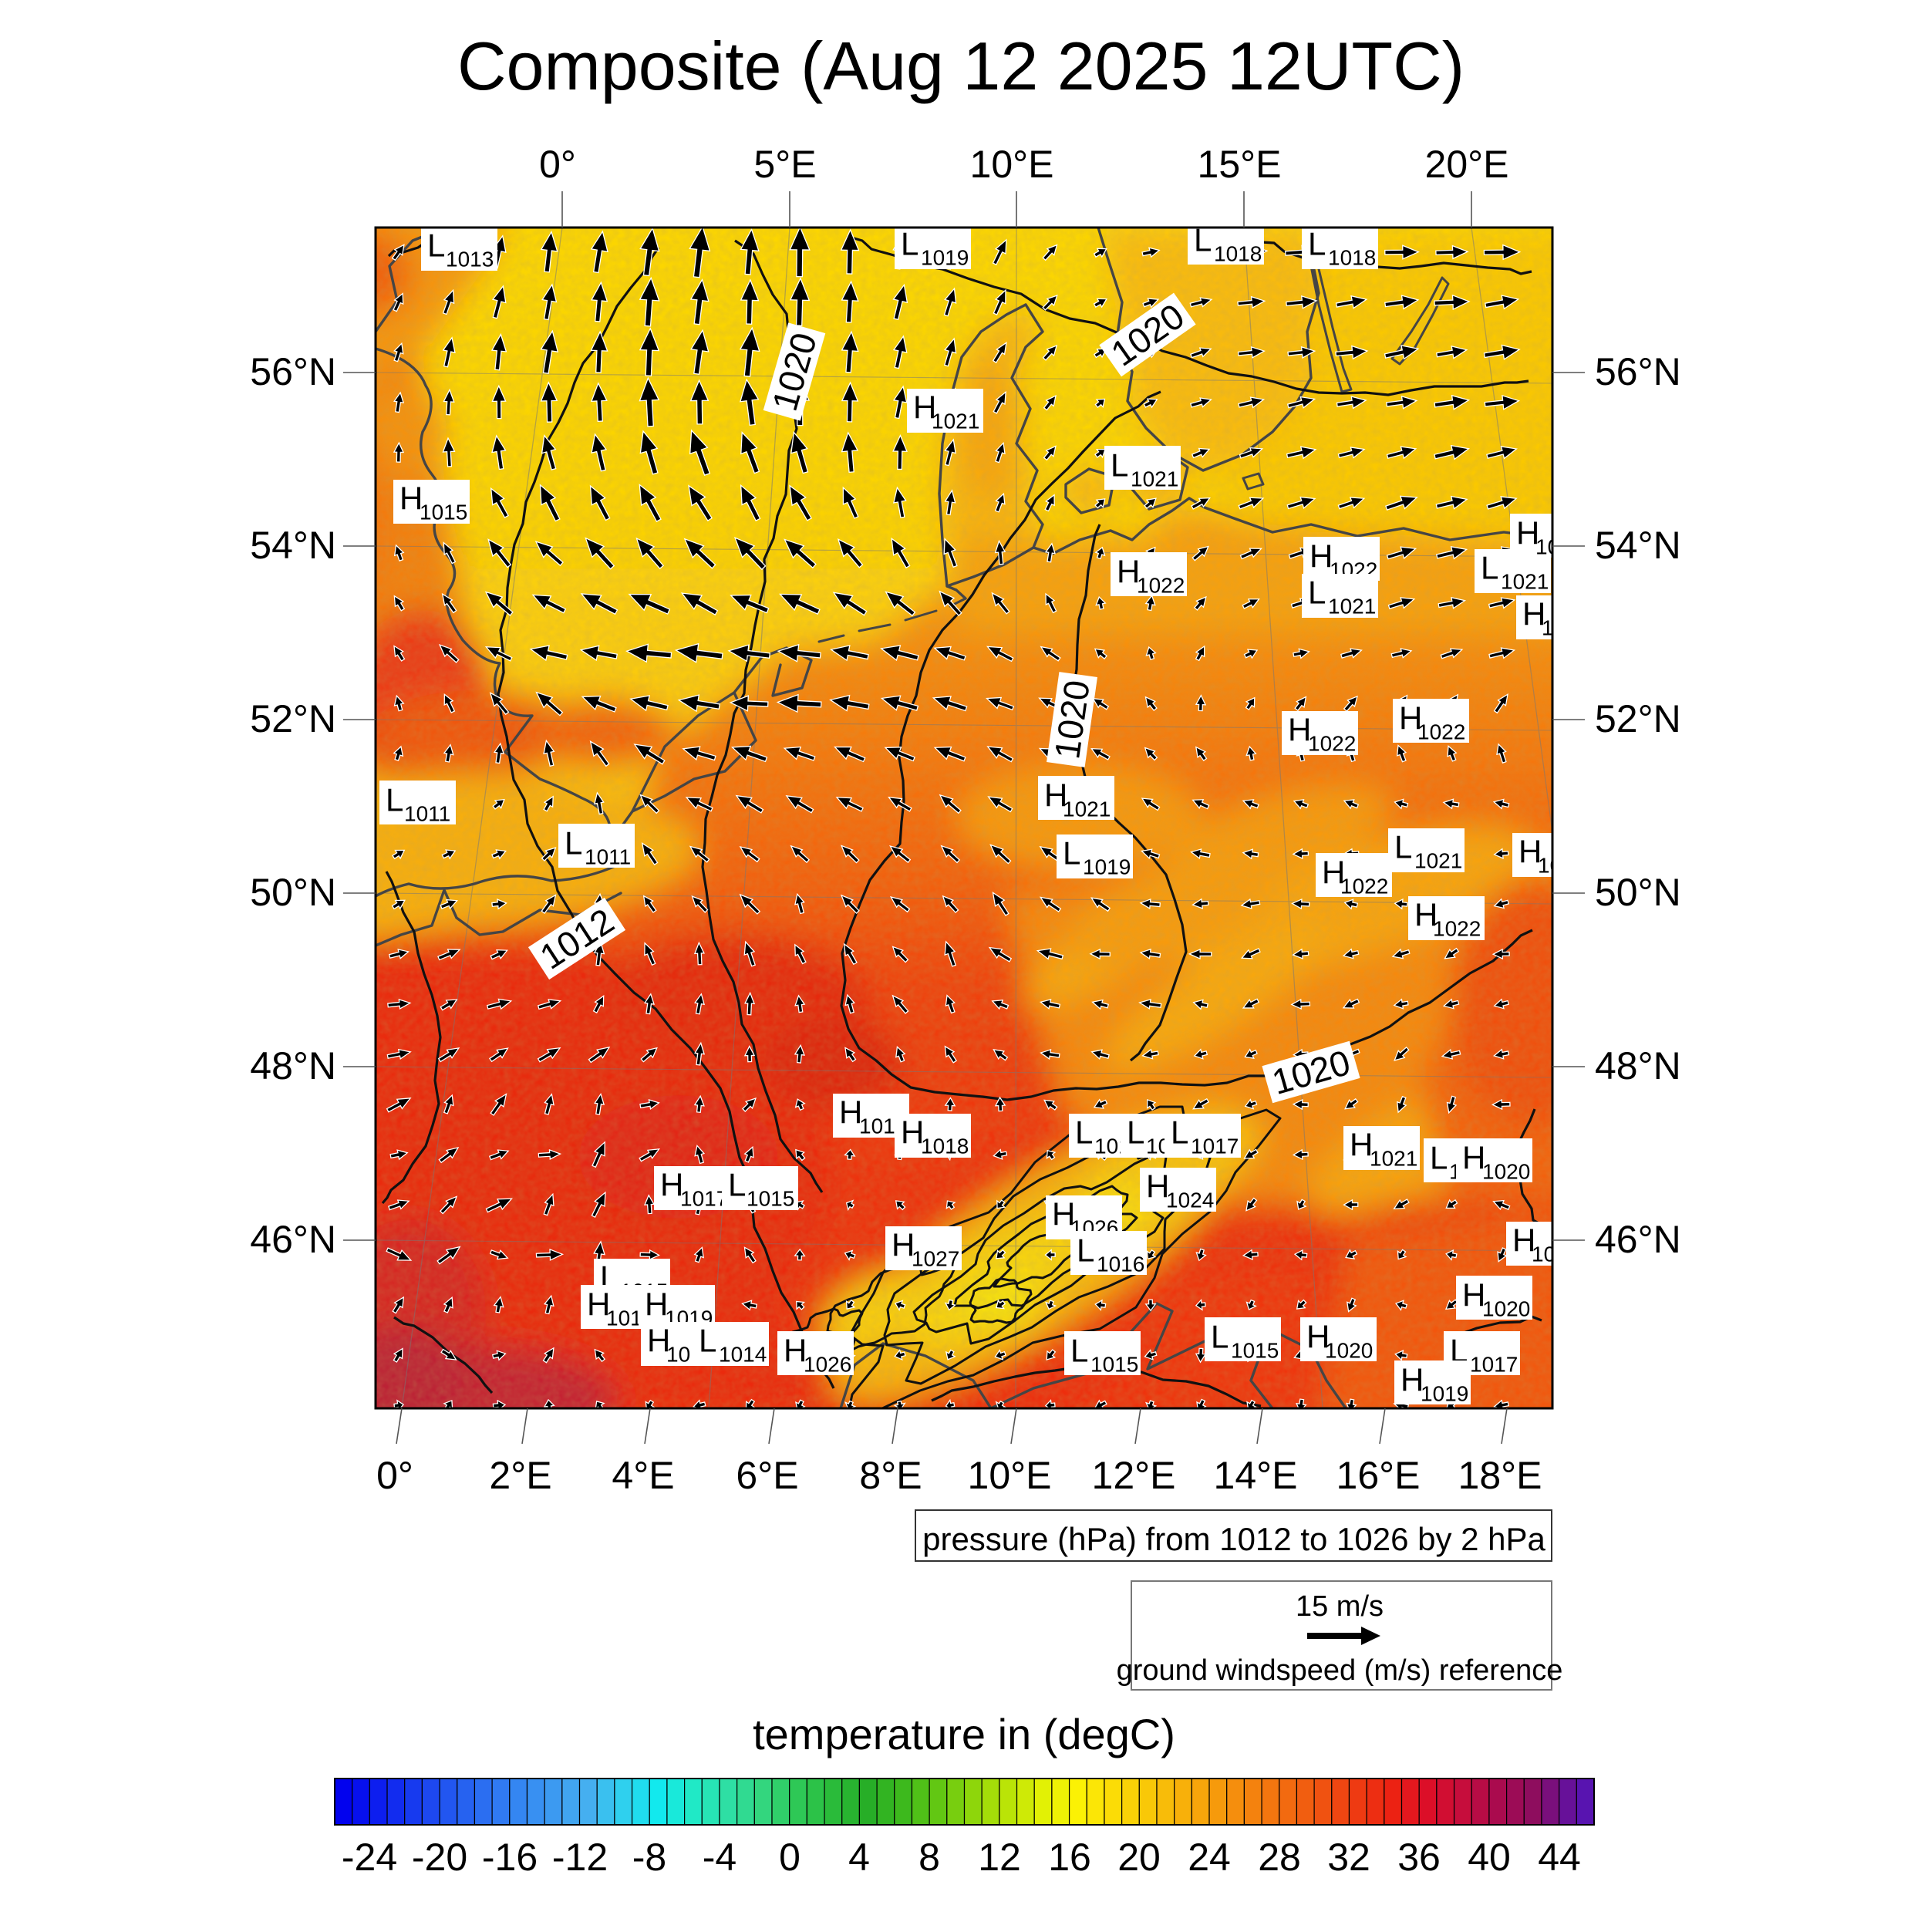 Image resolution: width=1928 pixels, height=1932 pixels. I want to click on svg-text: 36, so click(1419, 1857).